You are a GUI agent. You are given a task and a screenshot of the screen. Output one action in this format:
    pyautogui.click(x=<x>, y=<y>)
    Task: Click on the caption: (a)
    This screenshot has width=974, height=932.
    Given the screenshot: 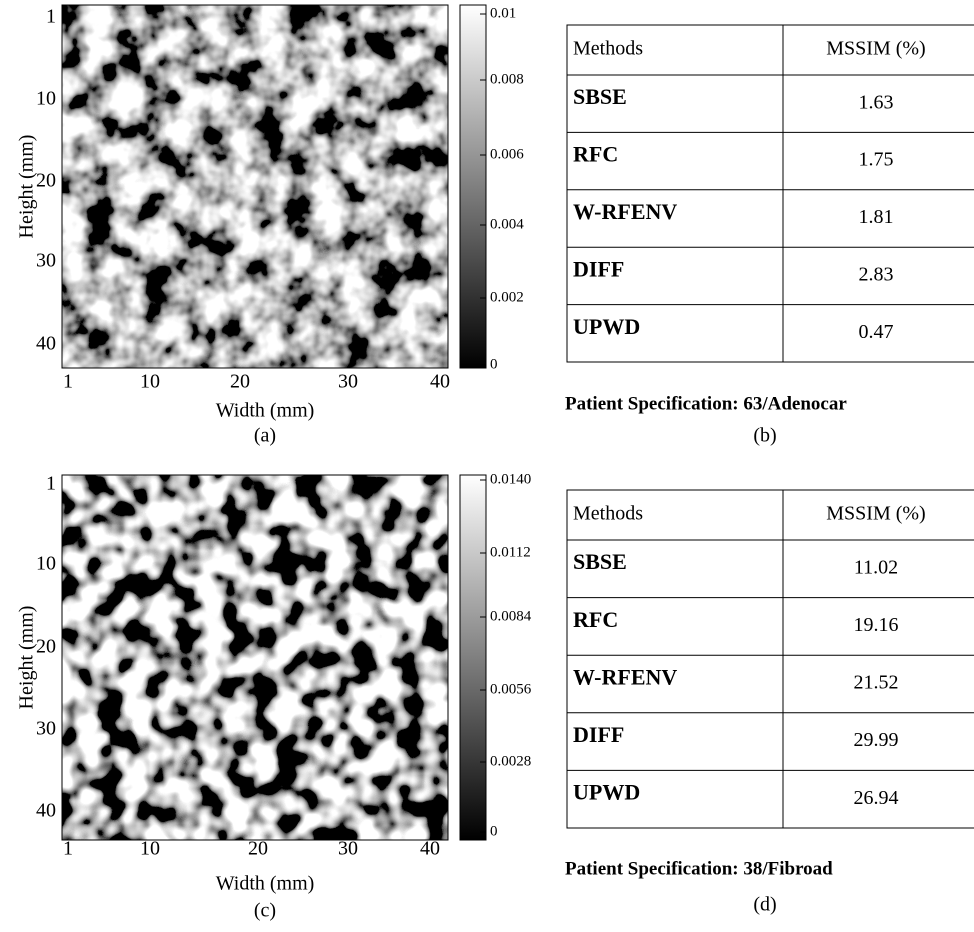 What is the action you would take?
    pyautogui.click(x=265, y=436)
    